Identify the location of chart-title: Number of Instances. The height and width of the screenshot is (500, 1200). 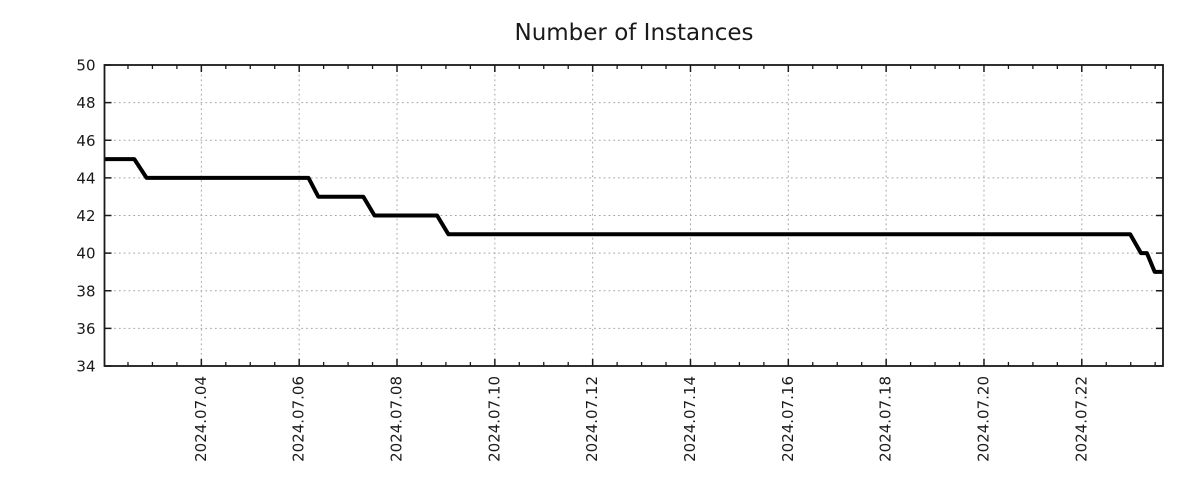
(634, 33).